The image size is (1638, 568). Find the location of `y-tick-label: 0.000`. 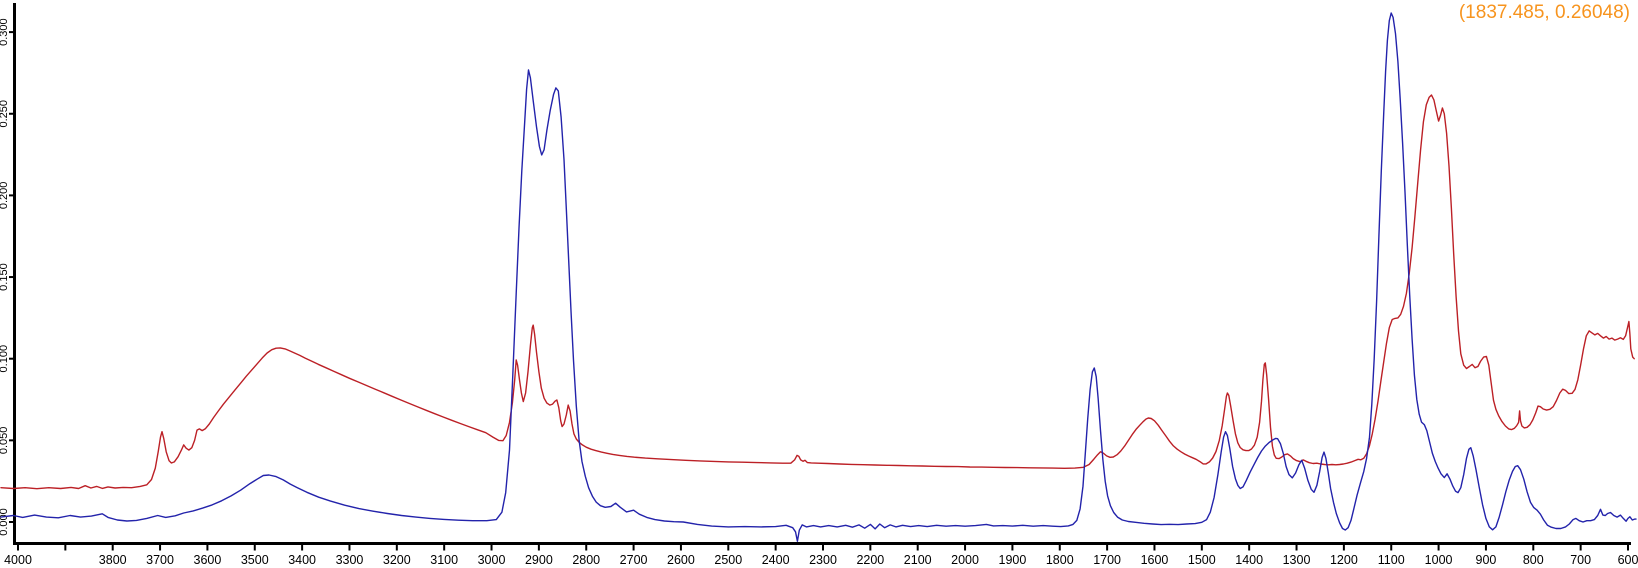

y-tick-label: 0.000 is located at coordinates (5, 522).